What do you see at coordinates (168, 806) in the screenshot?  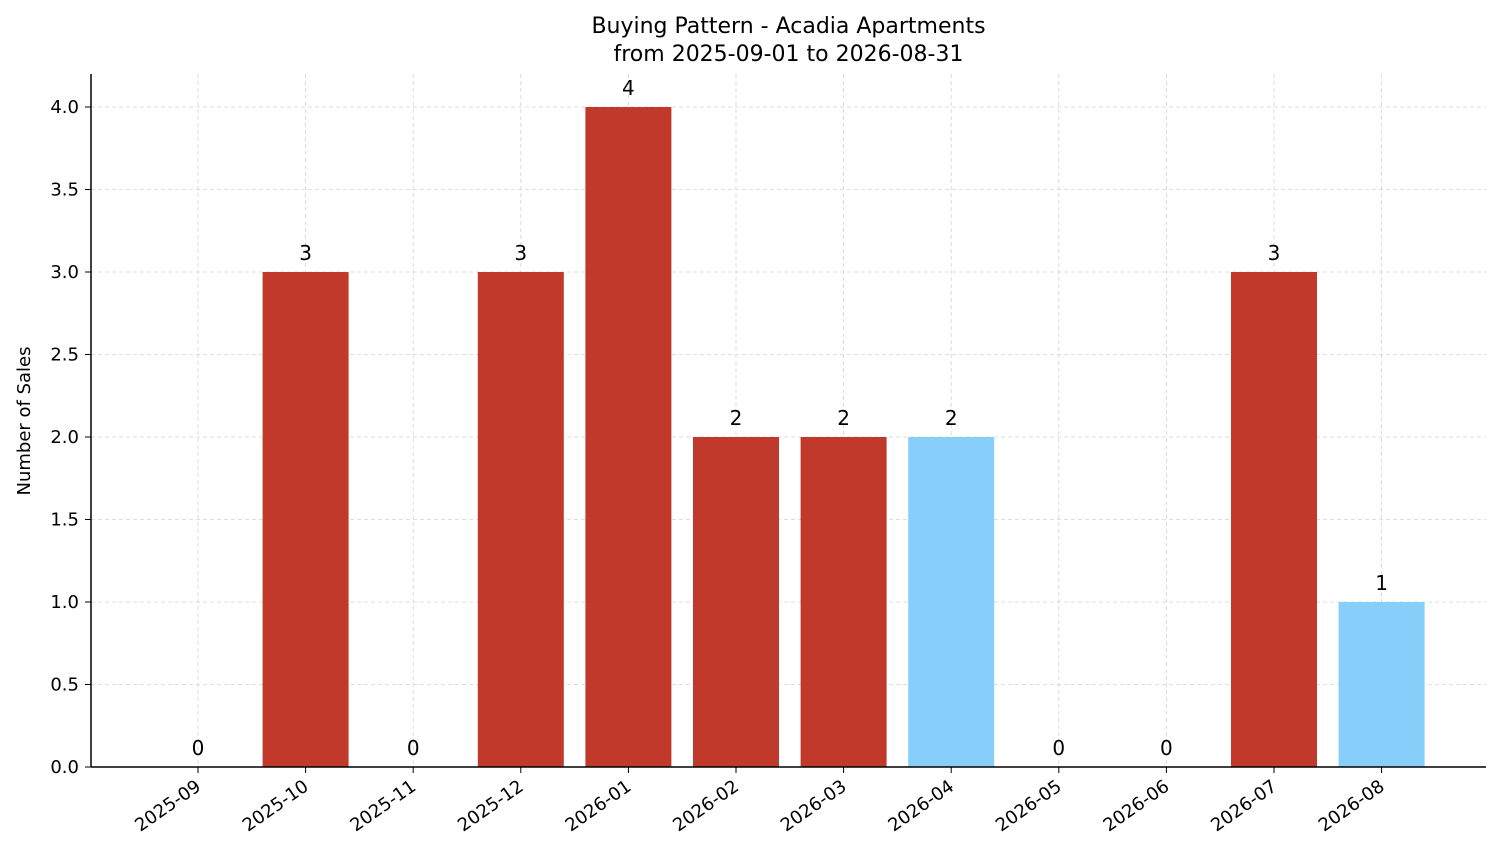 I see `x-tick-label: 2025-09` at bounding box center [168, 806].